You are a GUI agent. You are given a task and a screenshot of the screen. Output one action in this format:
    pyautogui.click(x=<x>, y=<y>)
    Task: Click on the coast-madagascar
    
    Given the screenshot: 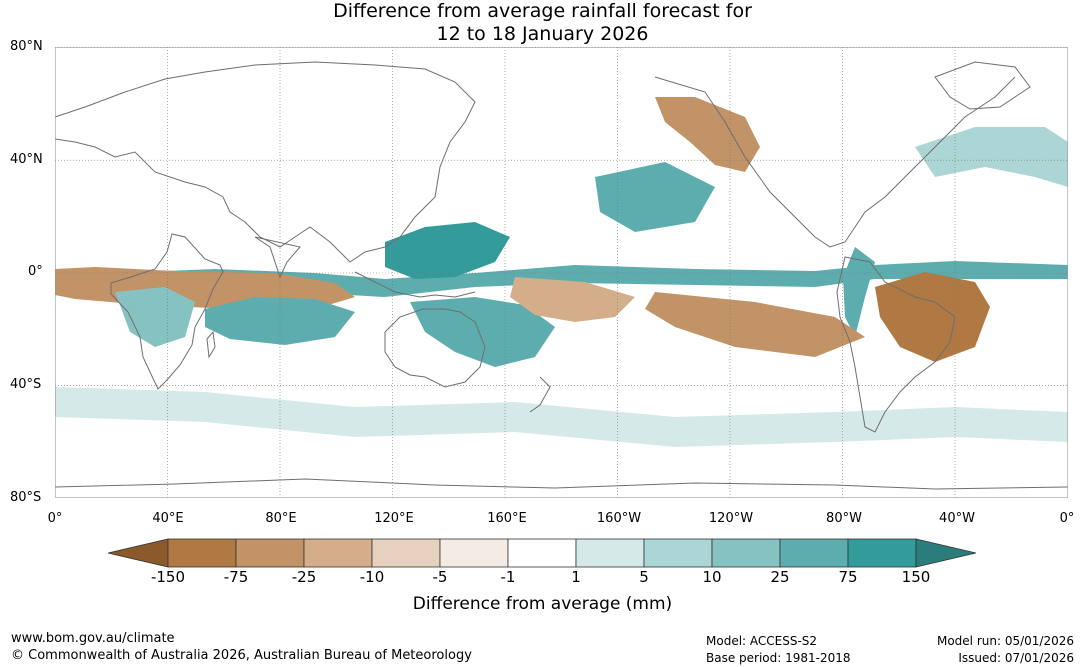 What is the action you would take?
    pyautogui.click(x=211, y=344)
    